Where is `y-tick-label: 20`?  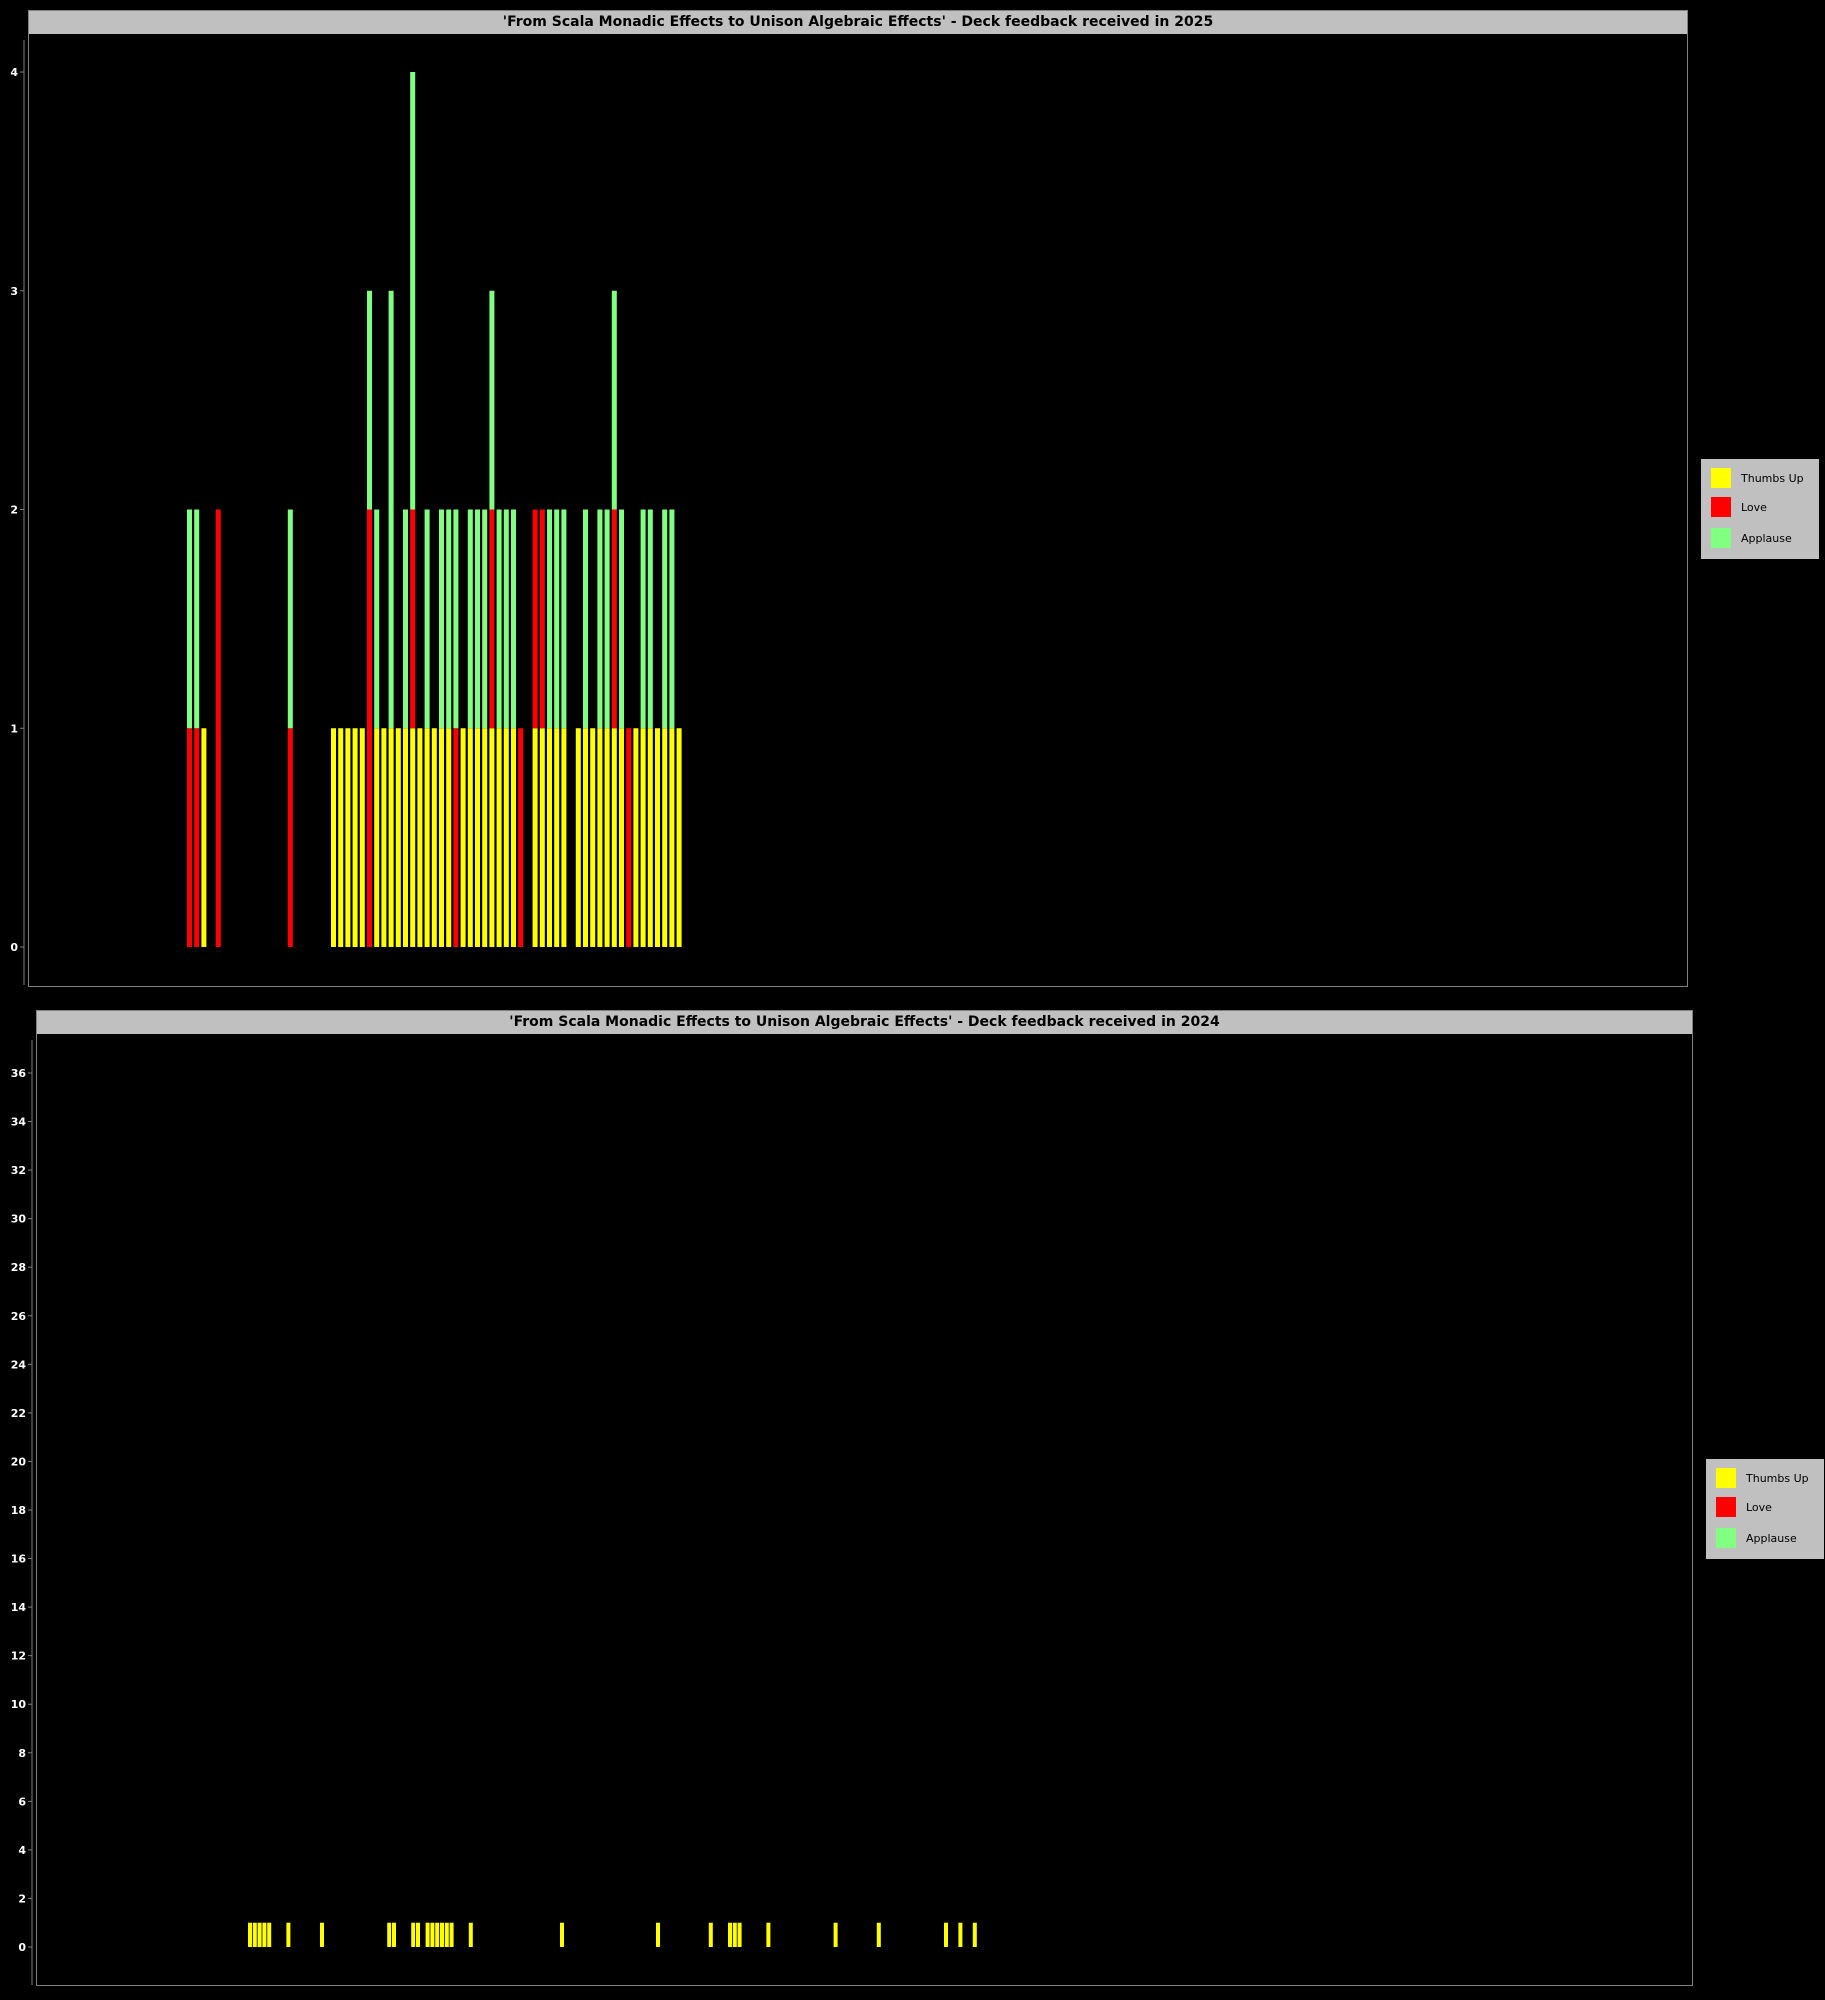
y-tick-label: 20 is located at coordinates (19, 1461).